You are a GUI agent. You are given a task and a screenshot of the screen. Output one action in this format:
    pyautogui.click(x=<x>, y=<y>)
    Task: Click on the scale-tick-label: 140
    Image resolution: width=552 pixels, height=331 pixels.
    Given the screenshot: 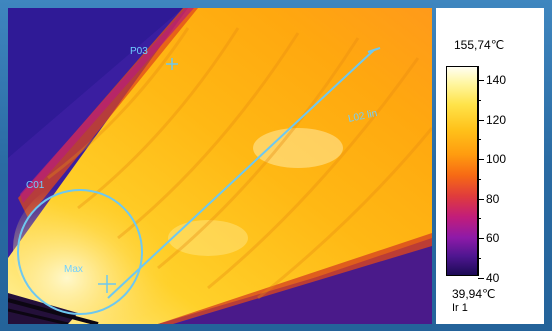 What is the action you would take?
    pyautogui.click(x=496, y=80)
    